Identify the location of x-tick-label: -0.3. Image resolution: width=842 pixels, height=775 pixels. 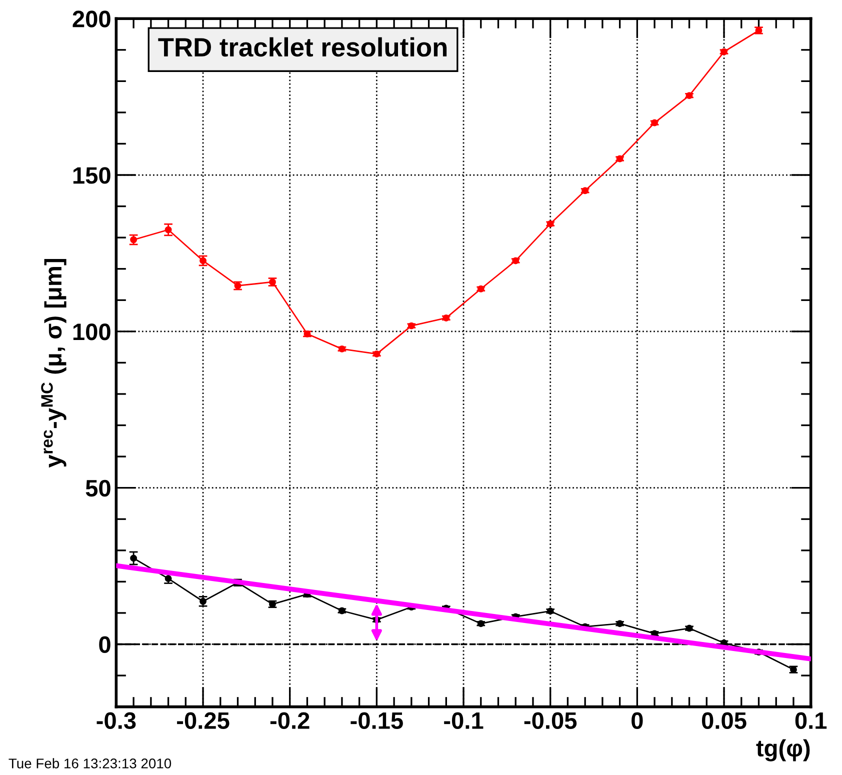
(116, 721).